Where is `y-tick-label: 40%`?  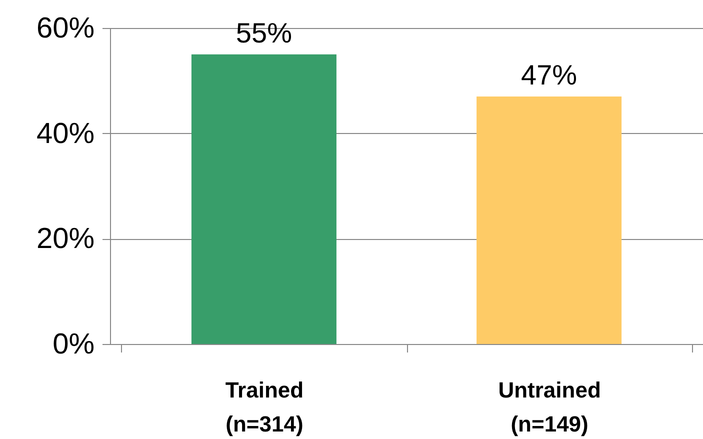
y-tick-label: 40% is located at coordinates (65, 134).